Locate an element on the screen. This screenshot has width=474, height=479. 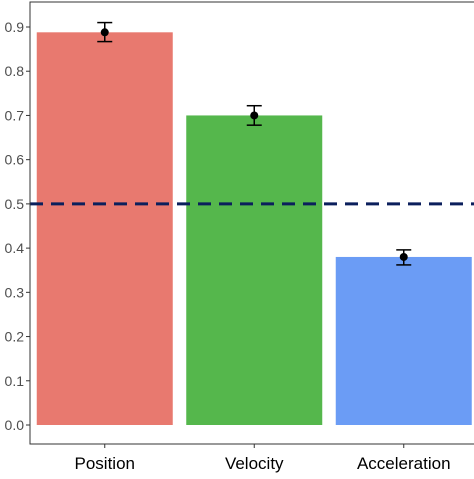
mean-point-velocity is located at coordinates (254, 115).